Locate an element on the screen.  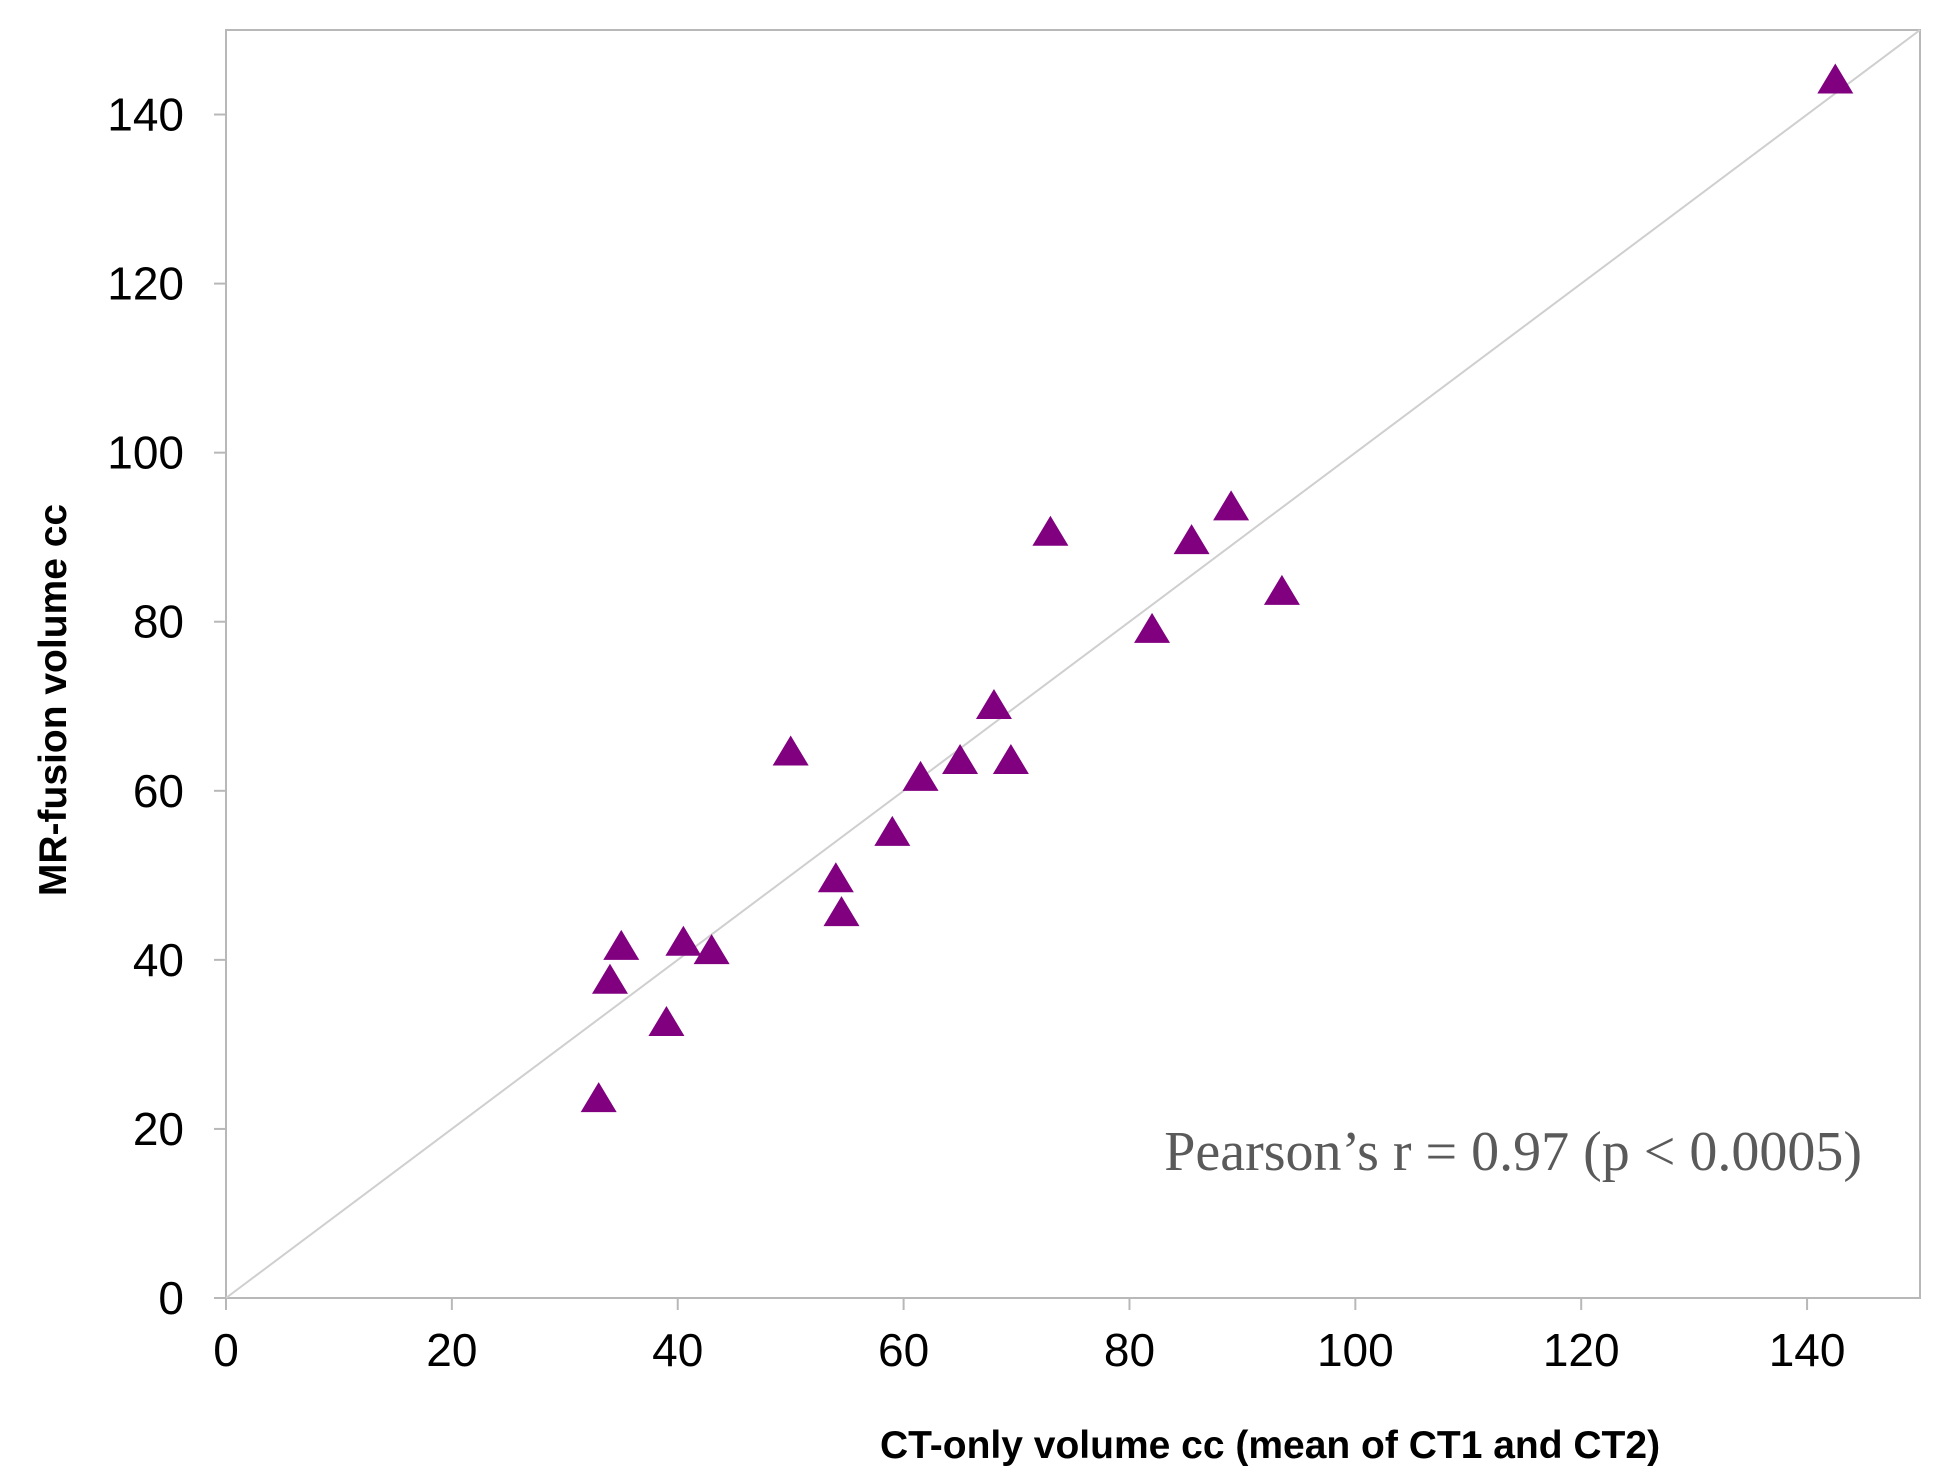
y-tick-label: 140 is located at coordinates (145, 115).